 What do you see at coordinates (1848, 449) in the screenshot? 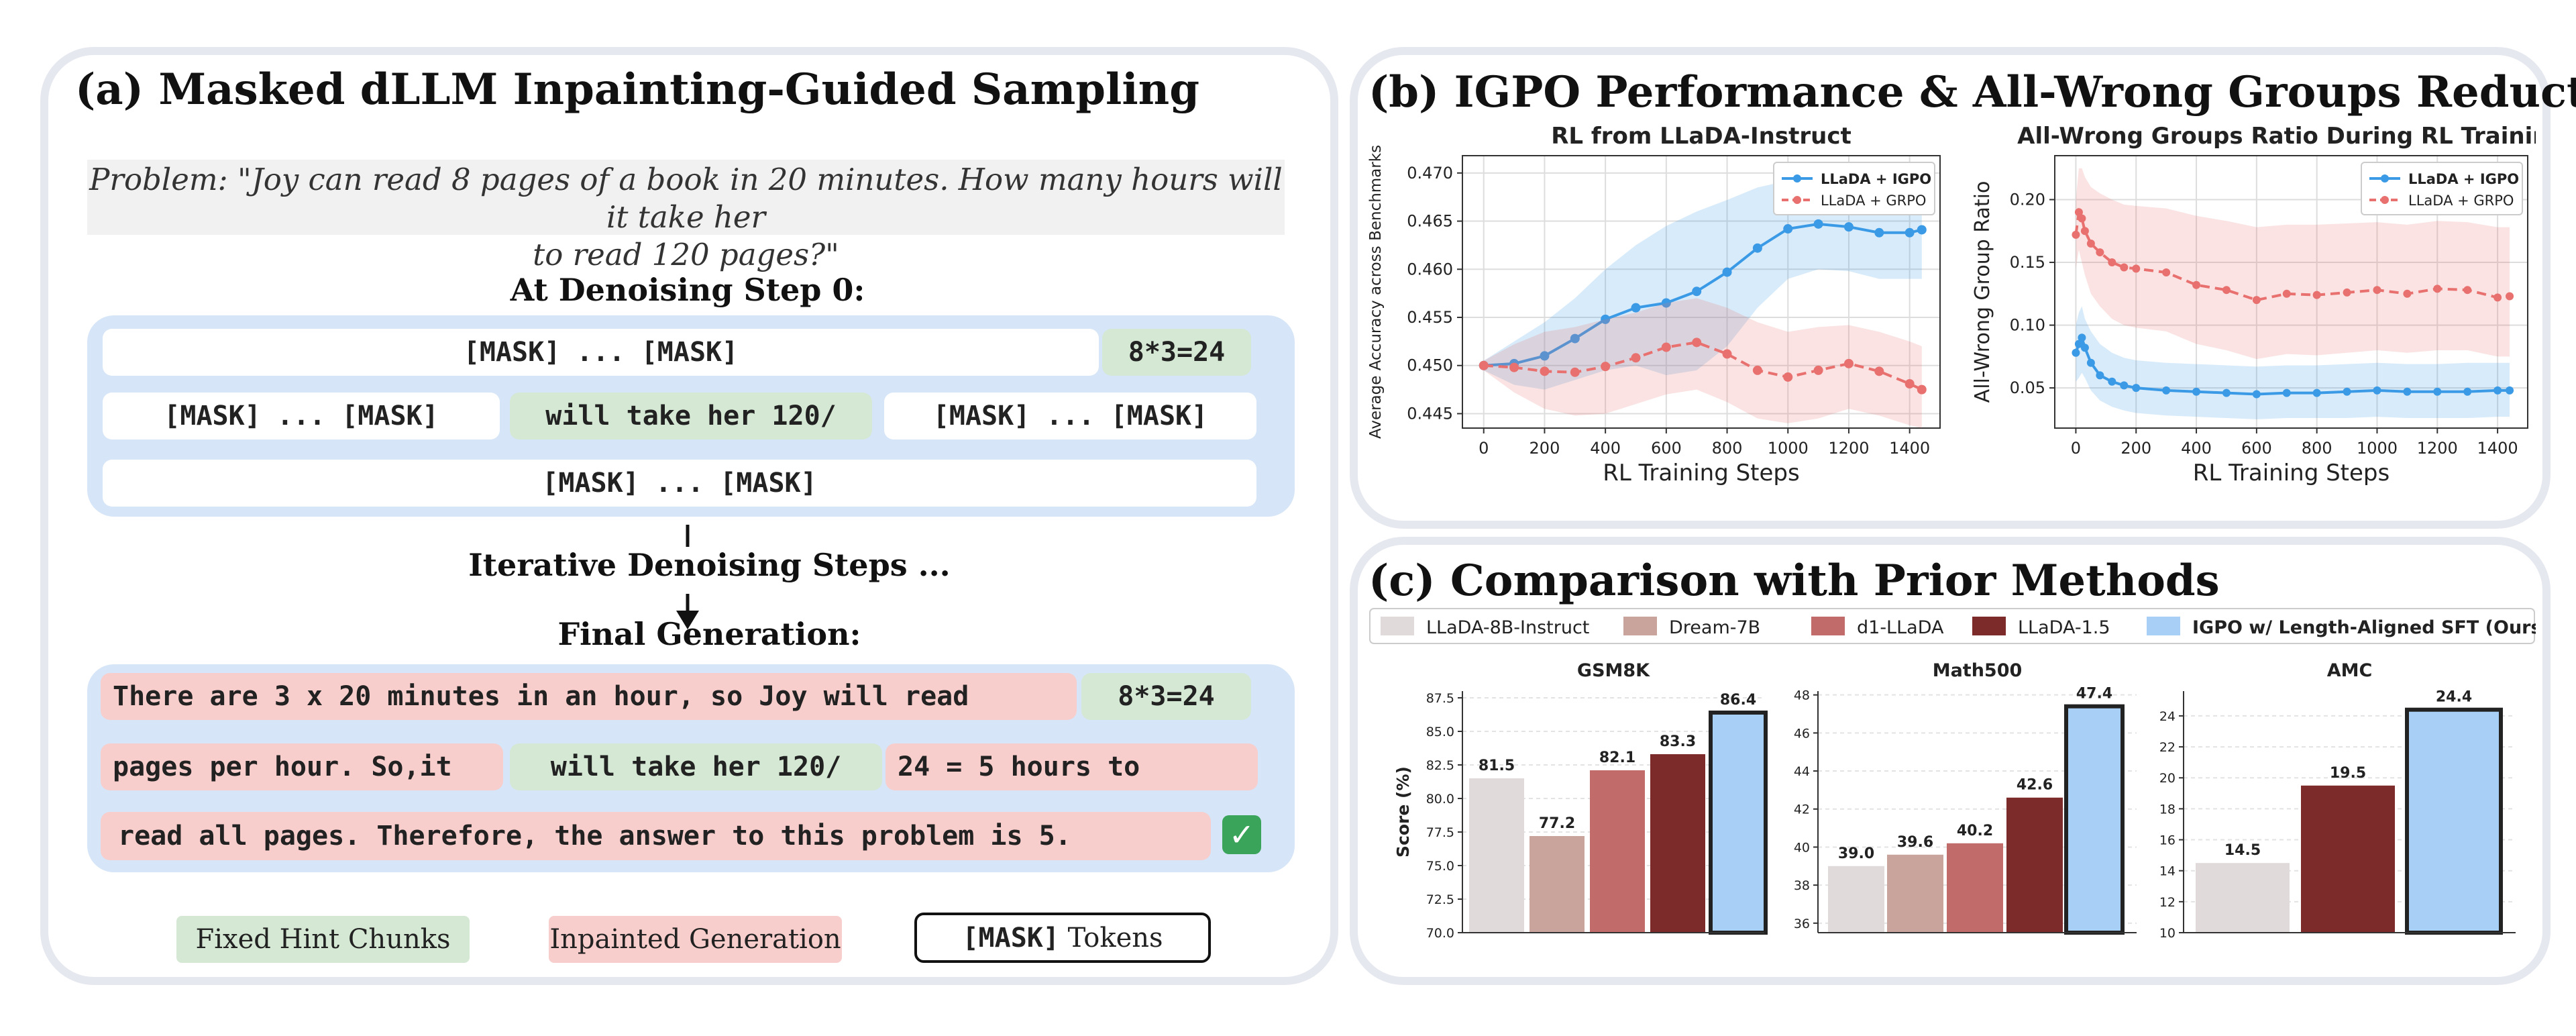
I see `x-tick-label: 1200` at bounding box center [1848, 449].